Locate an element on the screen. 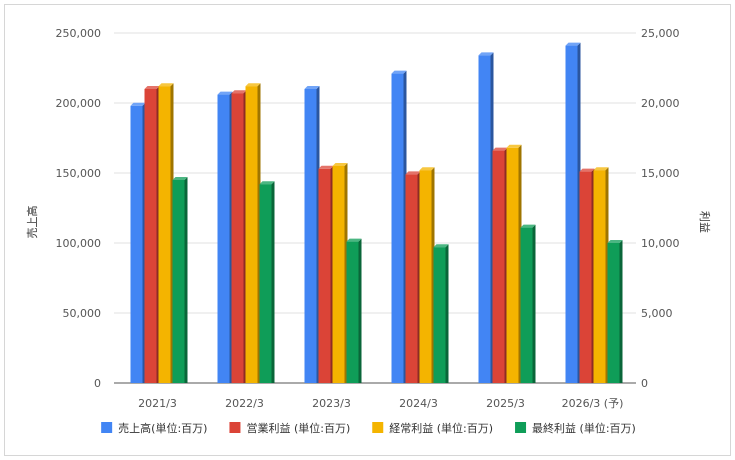 Image resolution: width=735 pixels, height=460 pixels. right-tick-label: 15,000 is located at coordinates (660, 173).